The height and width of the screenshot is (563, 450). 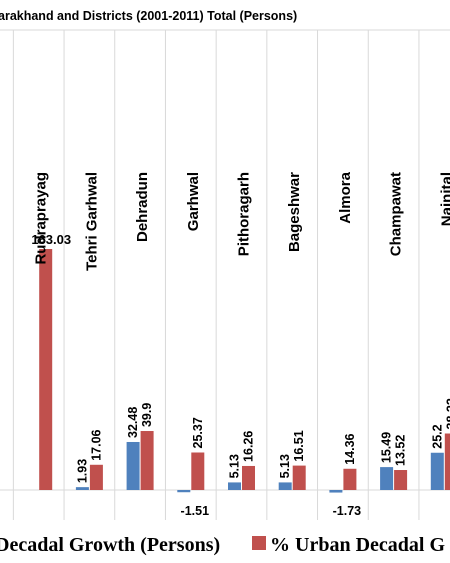 I want to click on data-label: -1.73, so click(x=347, y=511).